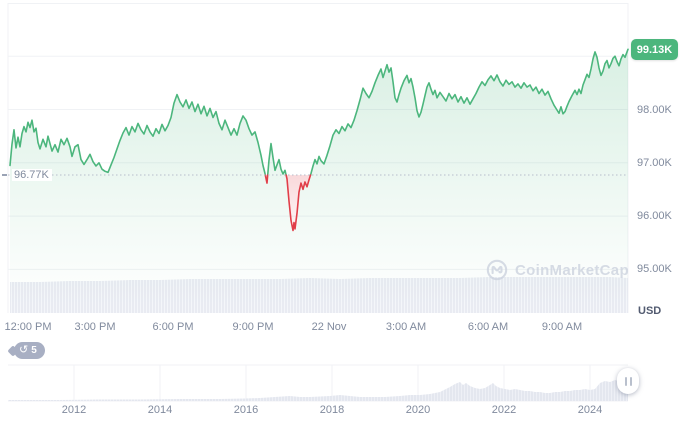 The width and height of the screenshot is (680, 421). I want to click on x-tick-label: 22 Nov, so click(329, 327).